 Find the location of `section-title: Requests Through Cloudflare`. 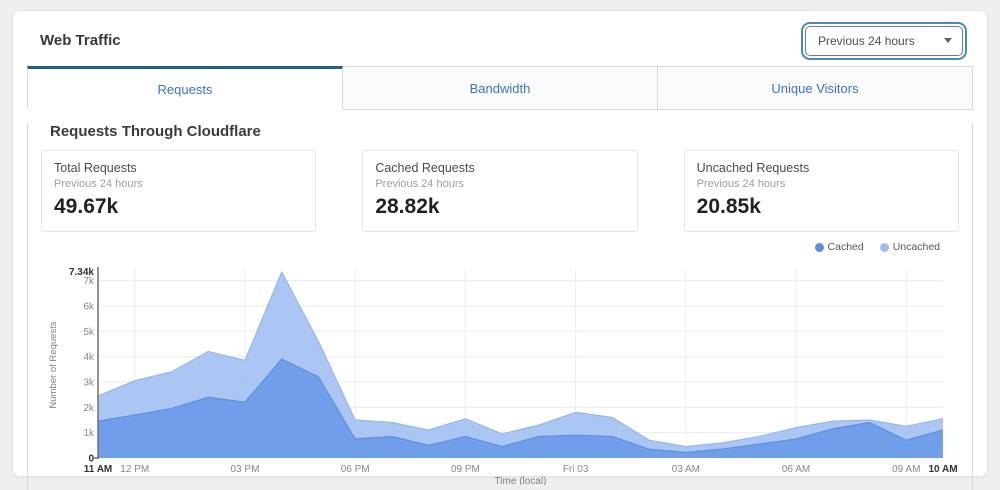

section-title: Requests Through Cloudflare is located at coordinates (155, 131).